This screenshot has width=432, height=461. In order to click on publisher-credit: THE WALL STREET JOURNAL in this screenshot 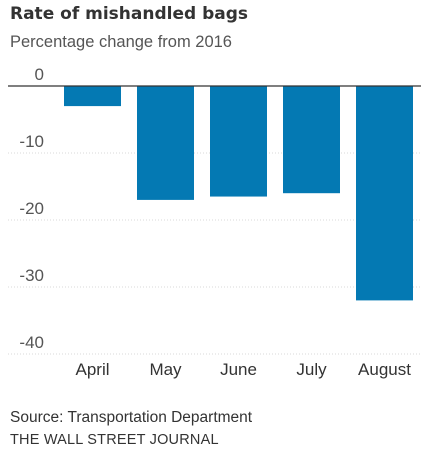, I will do `click(114, 440)`.